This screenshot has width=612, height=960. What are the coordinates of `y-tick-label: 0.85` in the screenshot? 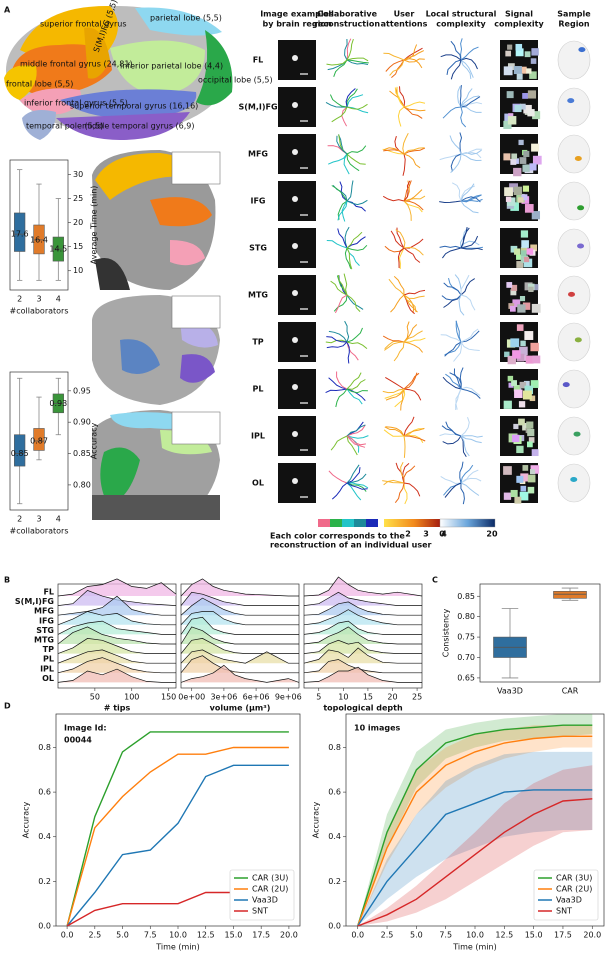 It's located at (82, 453).